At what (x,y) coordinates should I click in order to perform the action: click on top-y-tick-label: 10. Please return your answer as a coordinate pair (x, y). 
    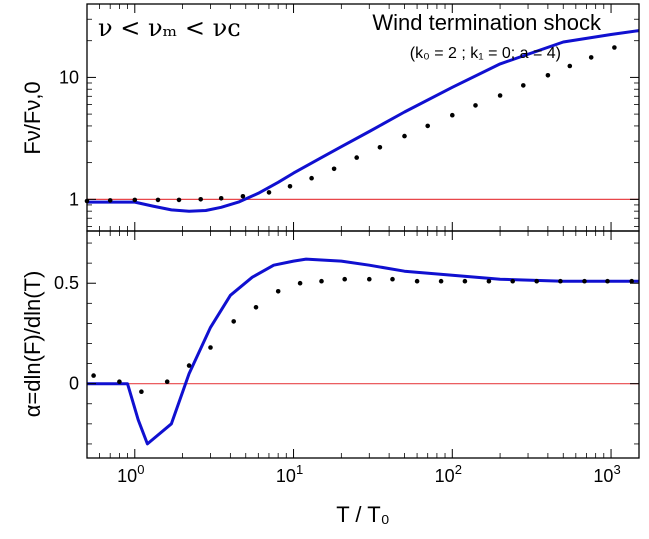
    Looking at the image, I should click on (69, 77).